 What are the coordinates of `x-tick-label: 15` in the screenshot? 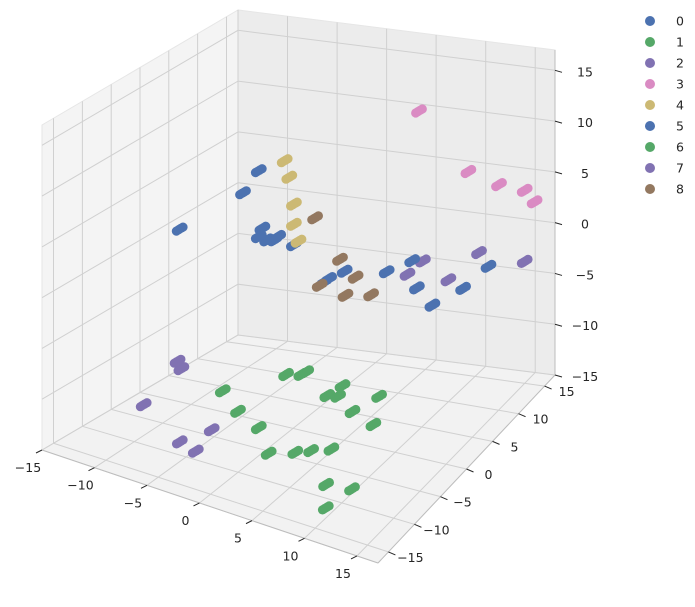 It's located at (343, 573).